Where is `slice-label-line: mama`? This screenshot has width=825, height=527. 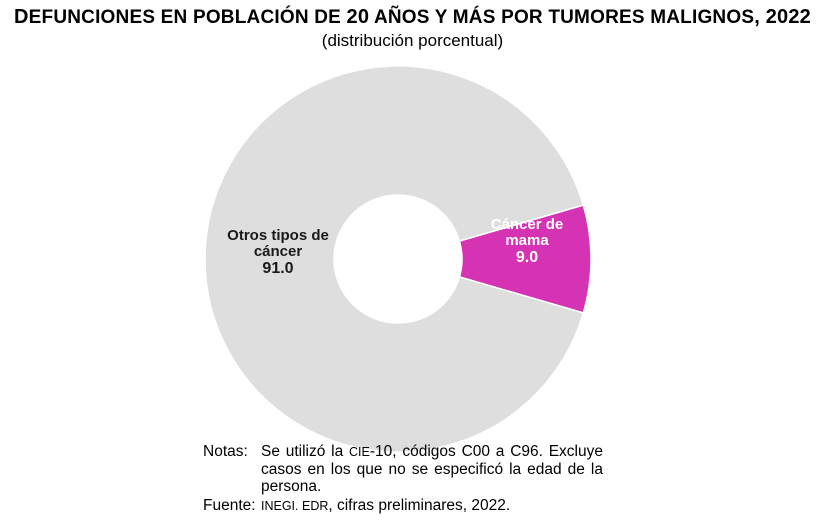 slice-label-line: mama is located at coordinates (527, 240).